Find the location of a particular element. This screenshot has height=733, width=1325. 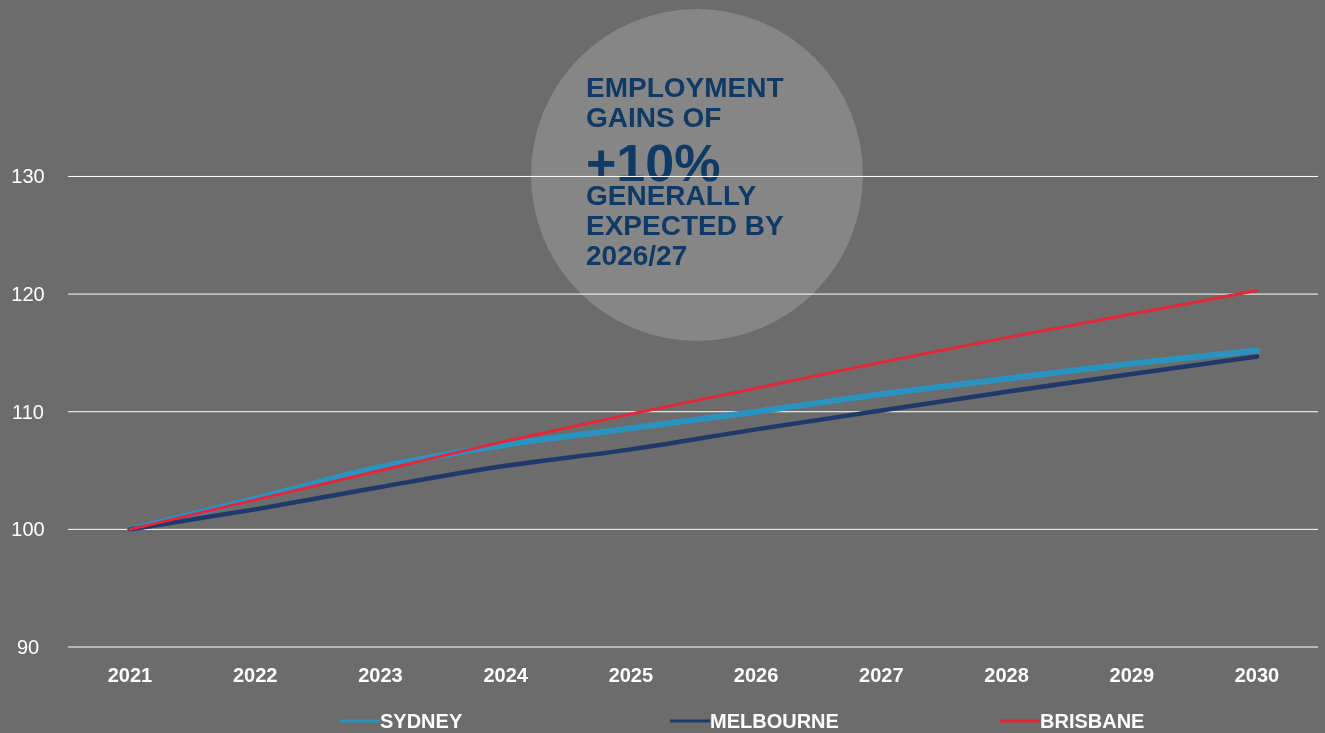

legend-label: SYDNEY is located at coordinates (421, 721).